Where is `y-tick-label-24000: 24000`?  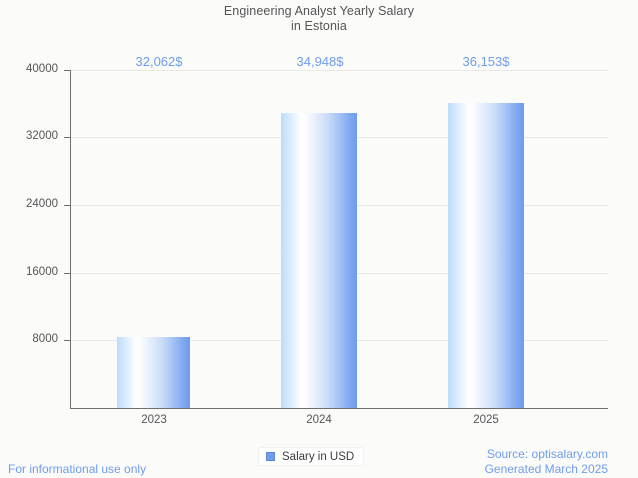
y-tick-label-24000: 24000 is located at coordinates (42, 204).